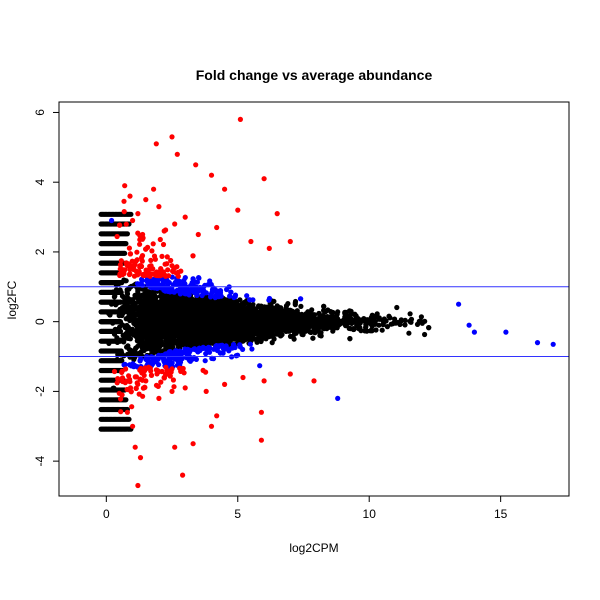  What do you see at coordinates (40, 251) in the screenshot?
I see `y-tick-label: 2` at bounding box center [40, 251].